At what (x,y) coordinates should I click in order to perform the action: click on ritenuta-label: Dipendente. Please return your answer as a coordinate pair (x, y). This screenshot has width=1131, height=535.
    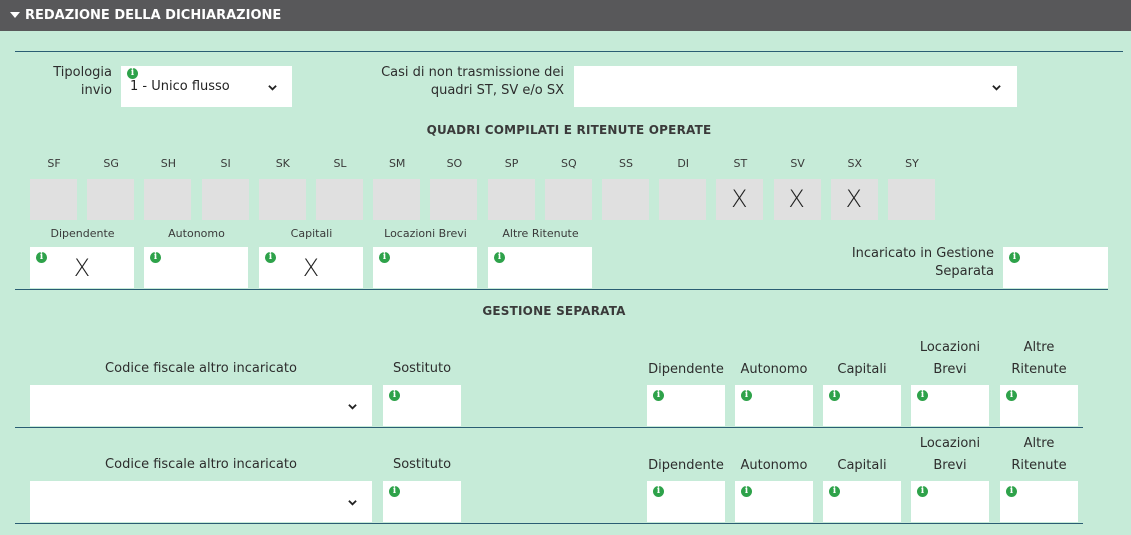
    Looking at the image, I should click on (82, 233).